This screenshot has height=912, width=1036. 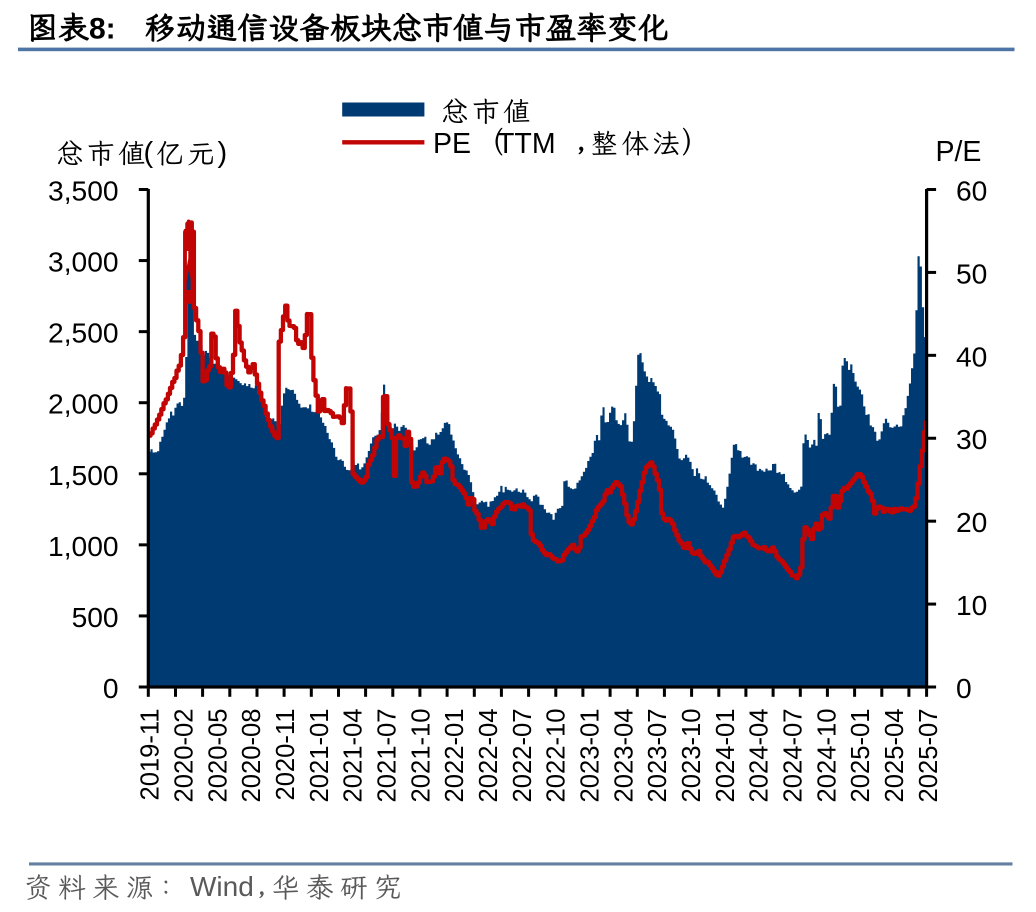 I want to click on svg-text: 2025-07, so click(x=929, y=756).